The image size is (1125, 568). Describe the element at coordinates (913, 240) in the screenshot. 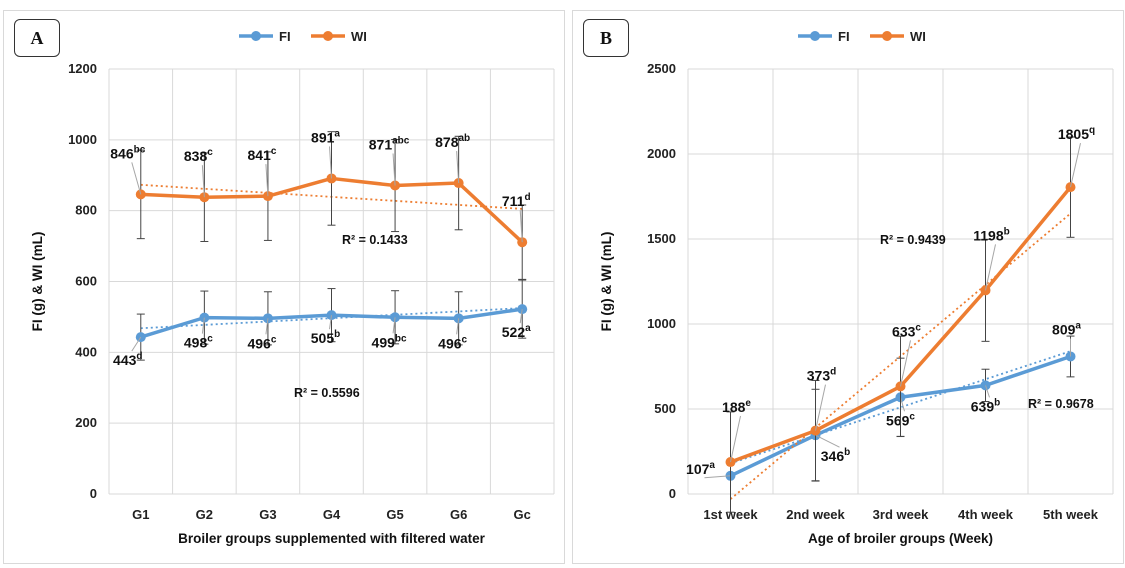

I see `r-squared-wi: R² = 0.9439` at that location.